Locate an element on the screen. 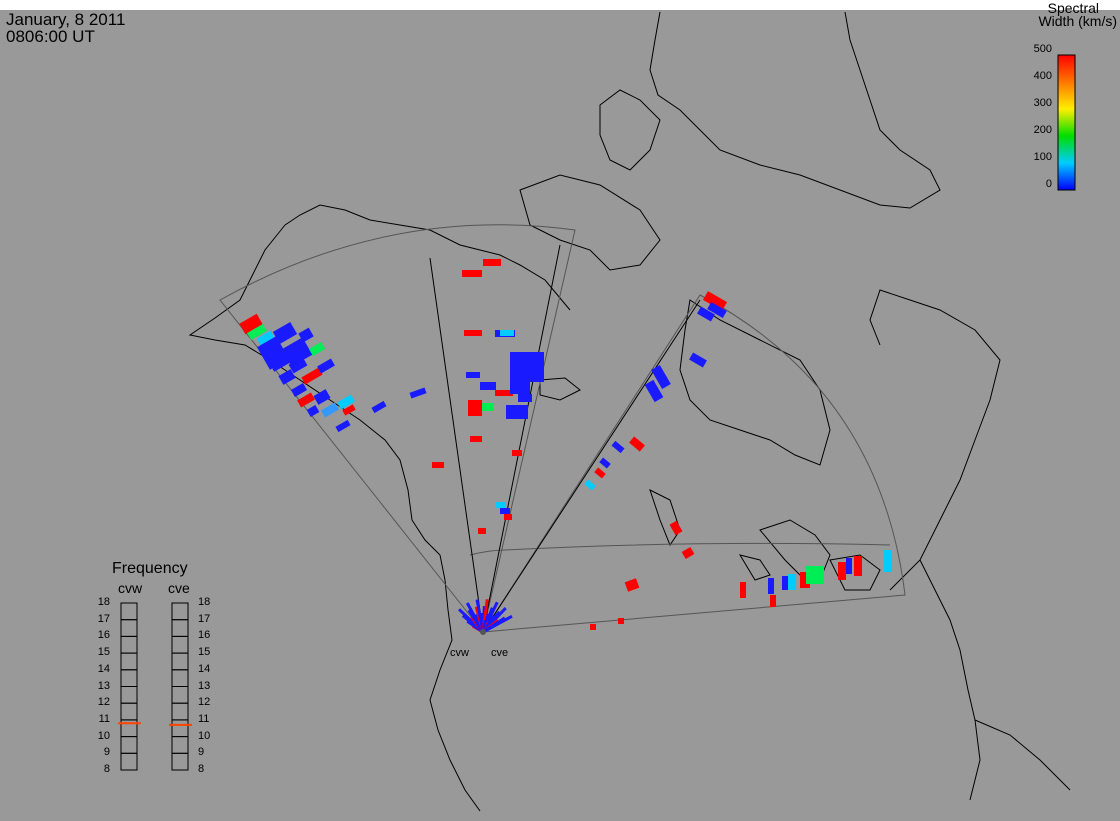 This screenshot has height=821, width=1120. greenland-coastline is located at coordinates (795, 110).